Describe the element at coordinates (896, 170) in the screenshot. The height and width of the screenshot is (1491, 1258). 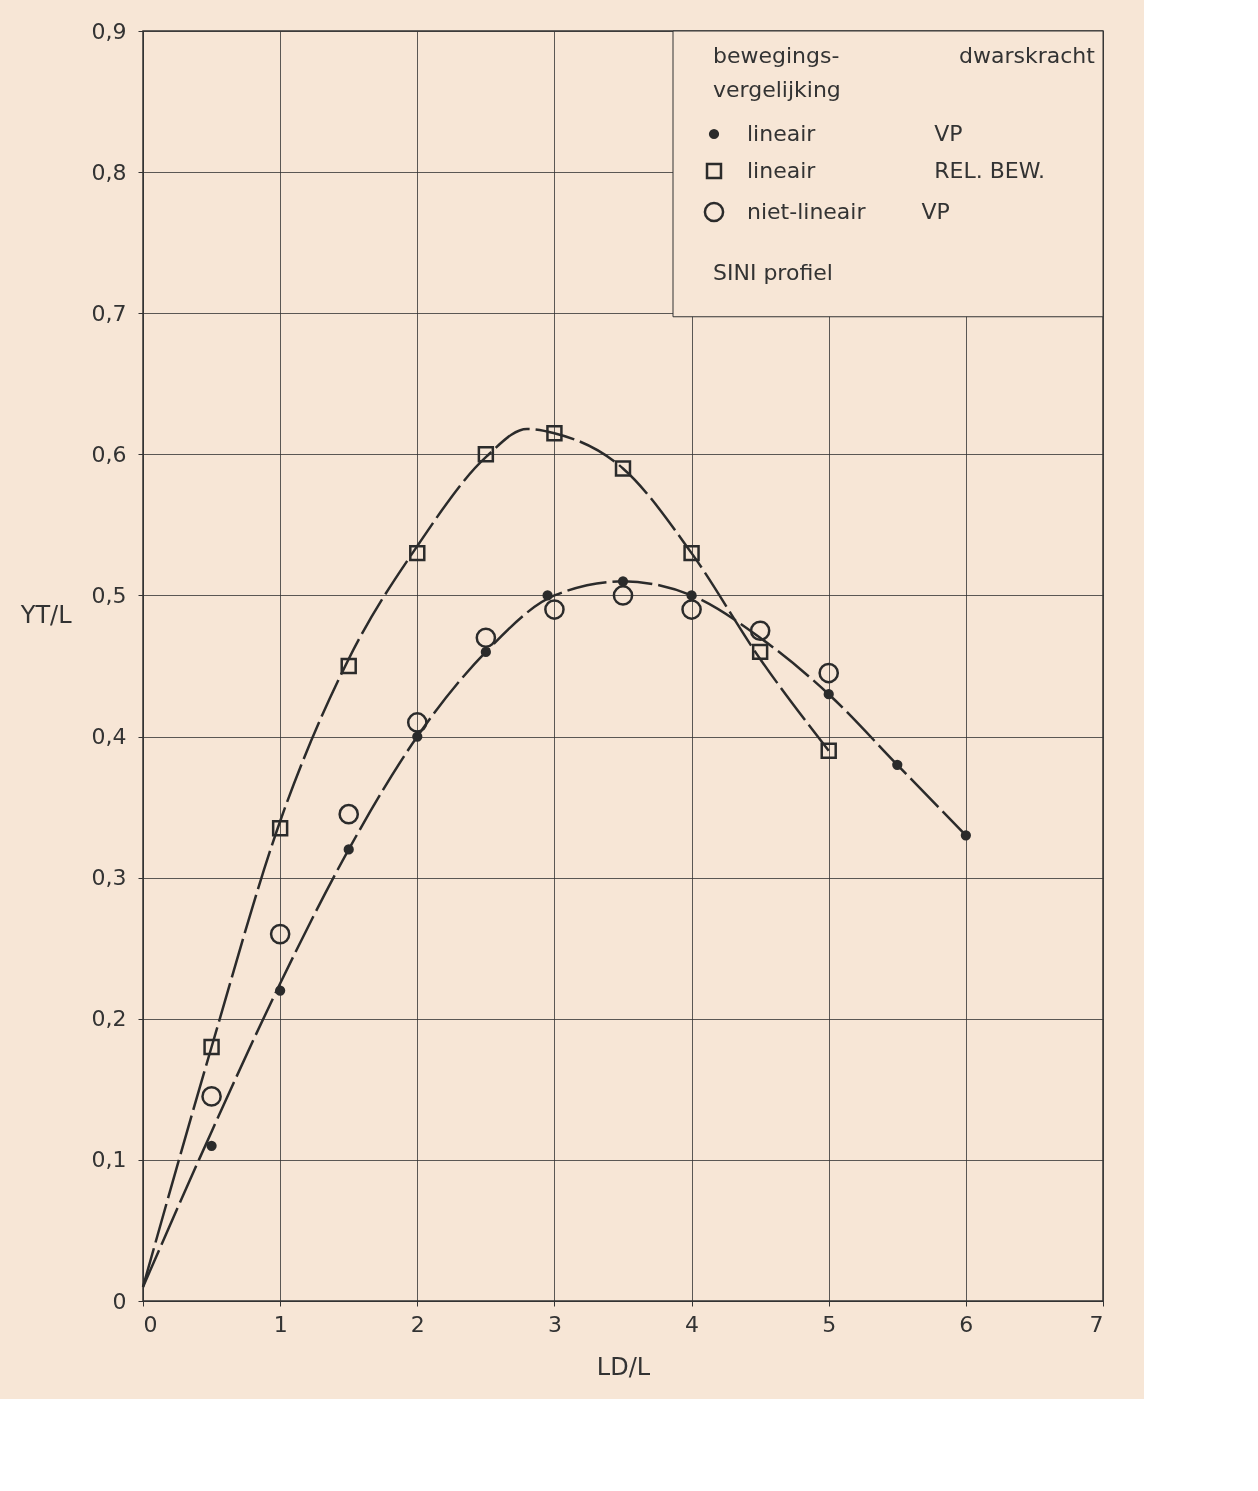
I see `legend-label: lineair REL. BEW.` at that location.